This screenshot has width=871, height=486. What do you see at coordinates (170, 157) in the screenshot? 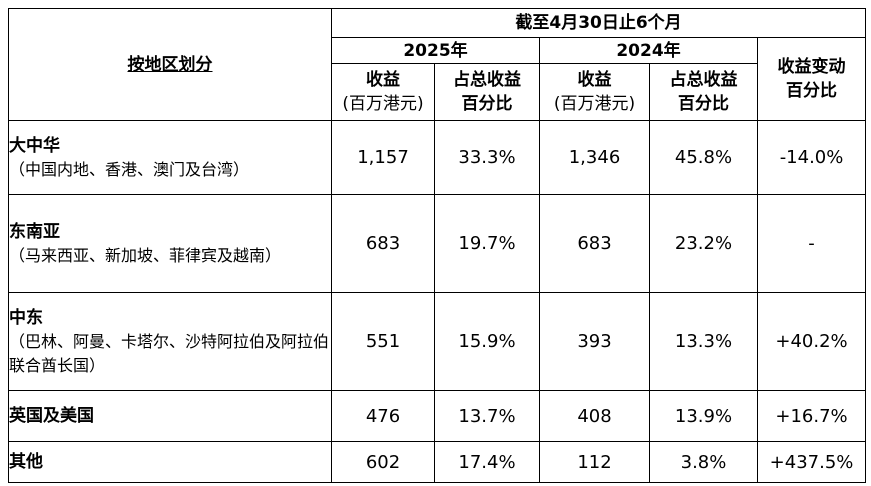
I see `region-cell: 大中华 （中国内地、香港、澳门及台湾）` at bounding box center [170, 157].